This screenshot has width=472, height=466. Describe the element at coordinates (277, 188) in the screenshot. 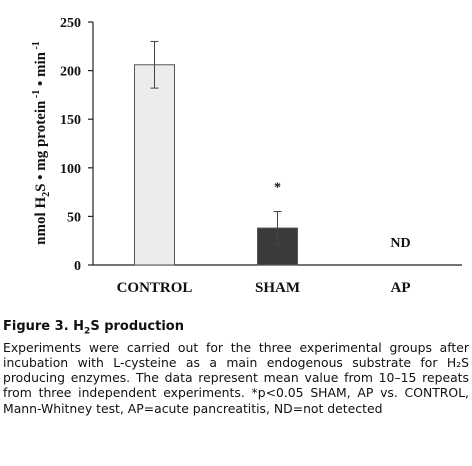

I see `significance-marker: *` at that location.